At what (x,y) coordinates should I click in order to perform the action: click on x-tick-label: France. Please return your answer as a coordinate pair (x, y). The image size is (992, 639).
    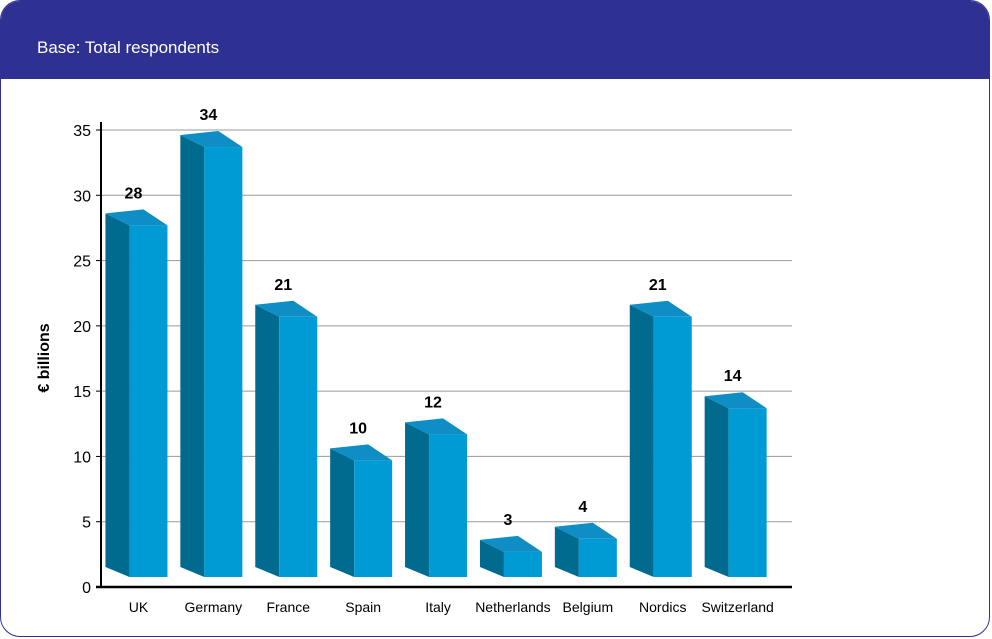
    Looking at the image, I should click on (288, 607).